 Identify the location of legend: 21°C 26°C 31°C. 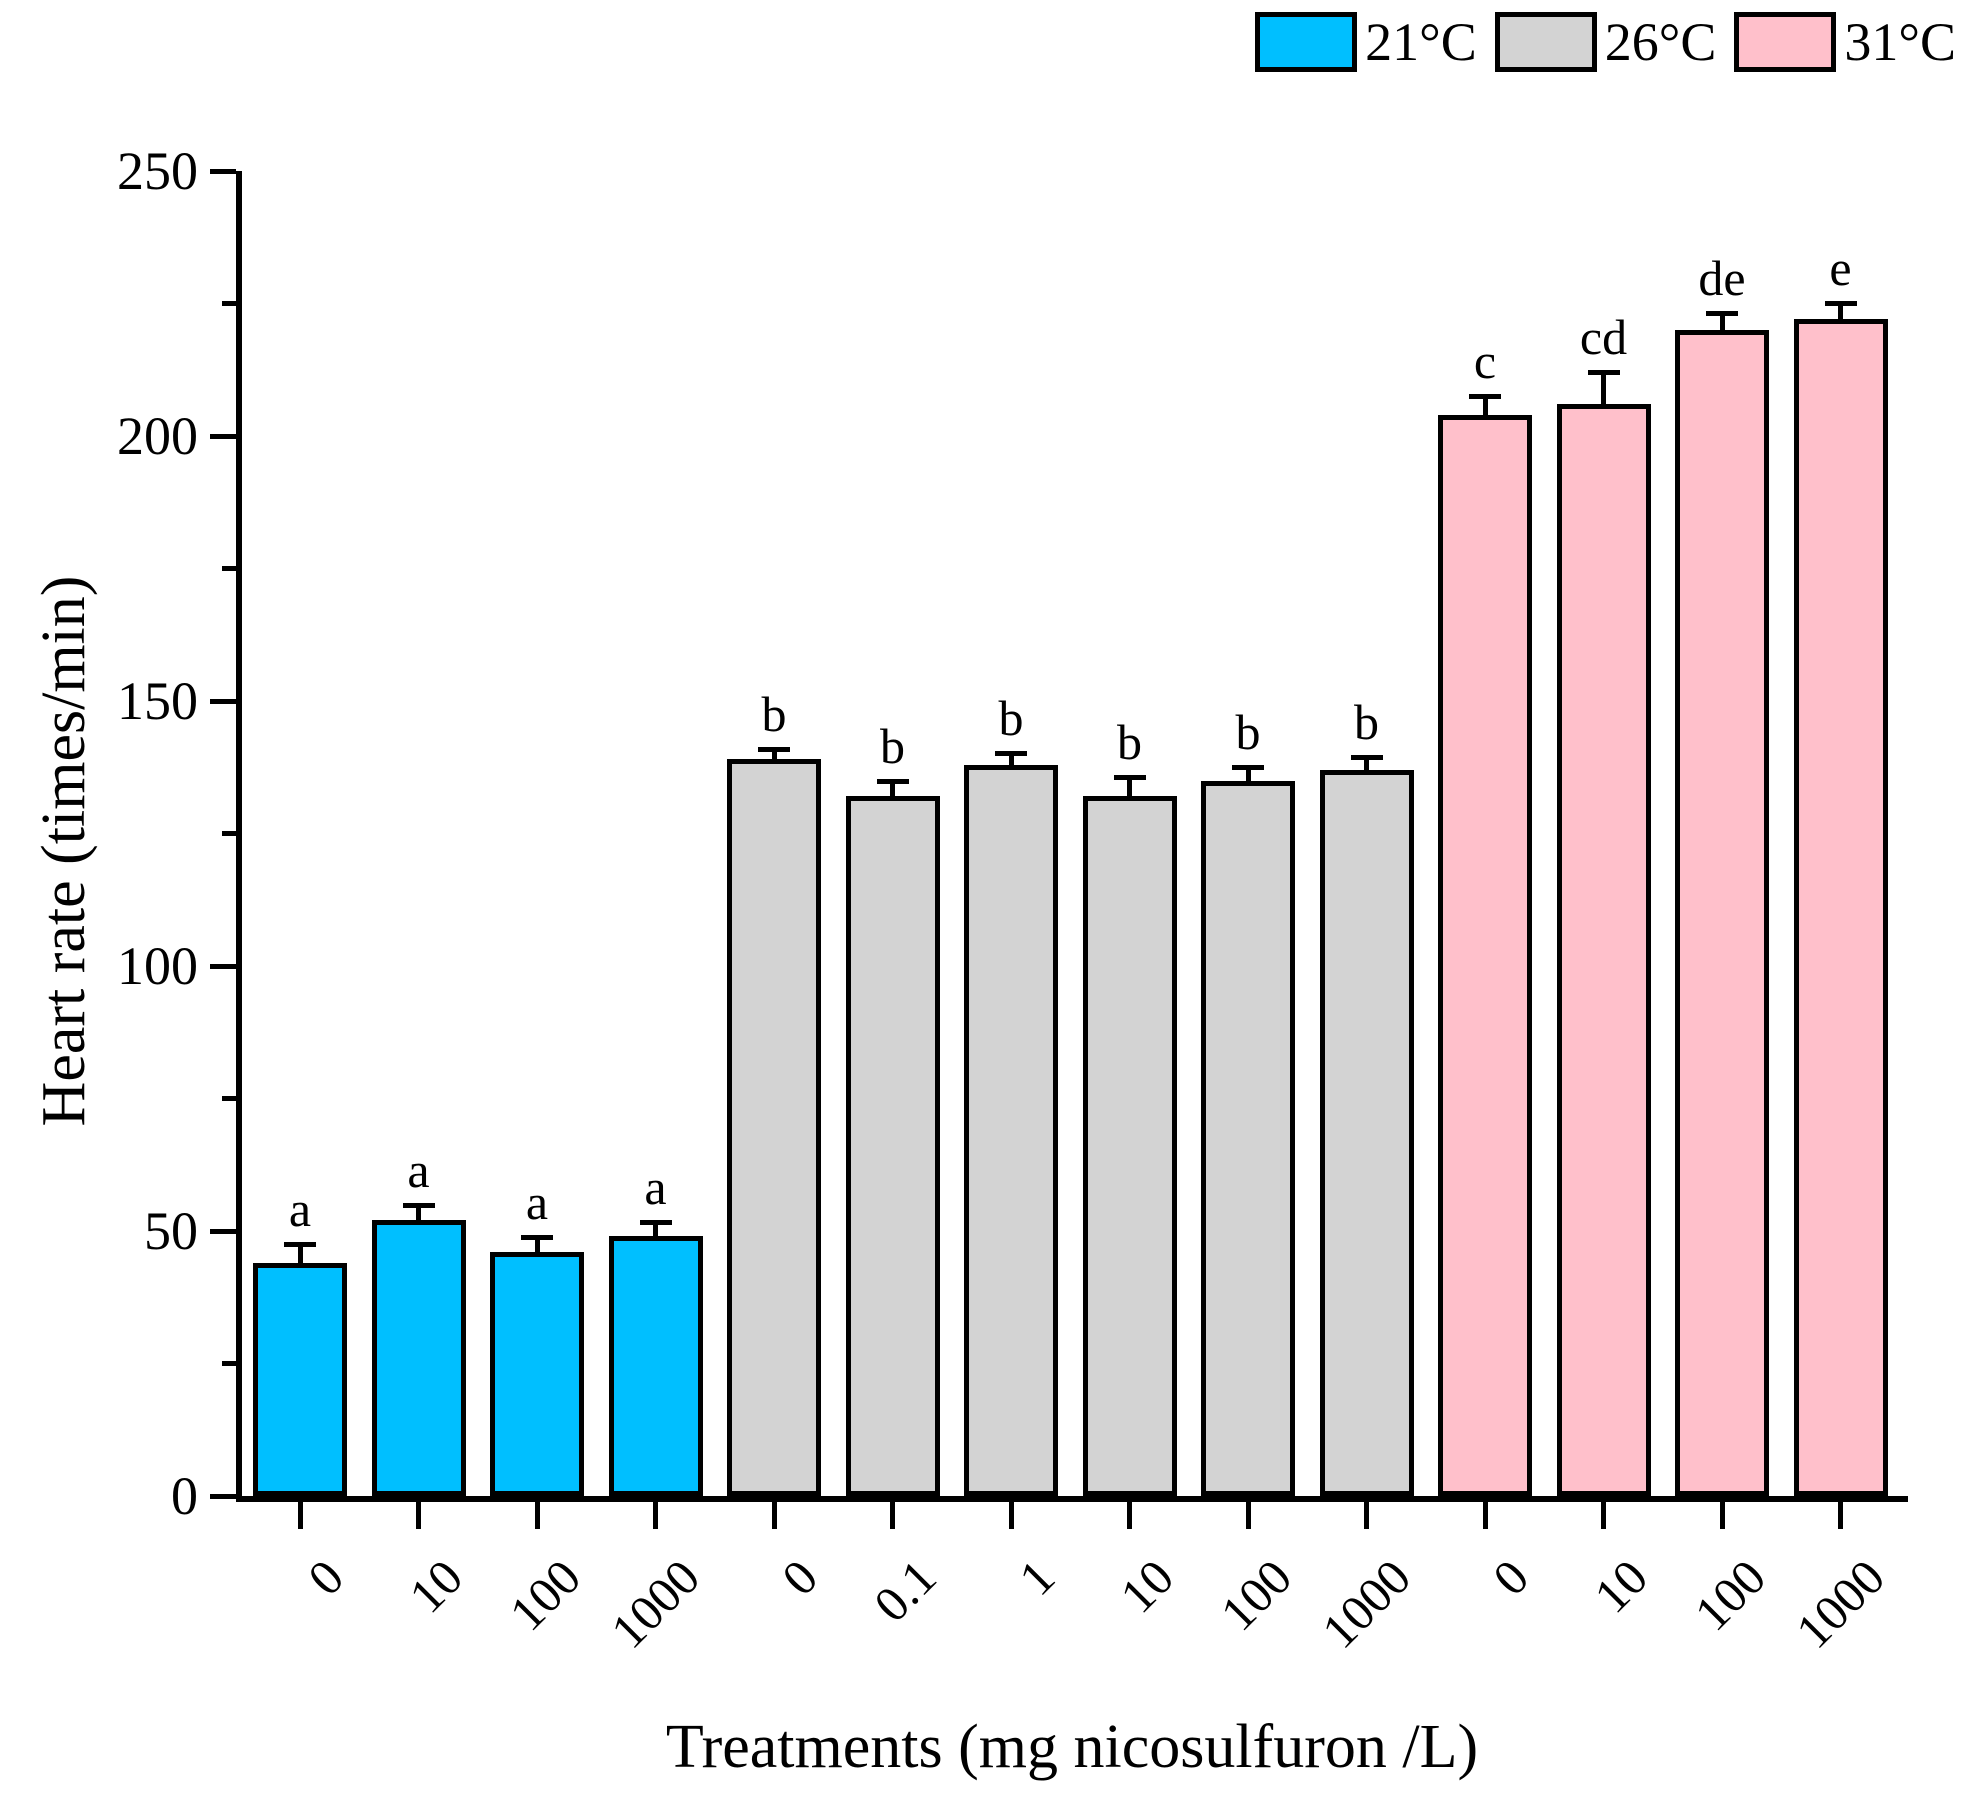
(1606, 42).